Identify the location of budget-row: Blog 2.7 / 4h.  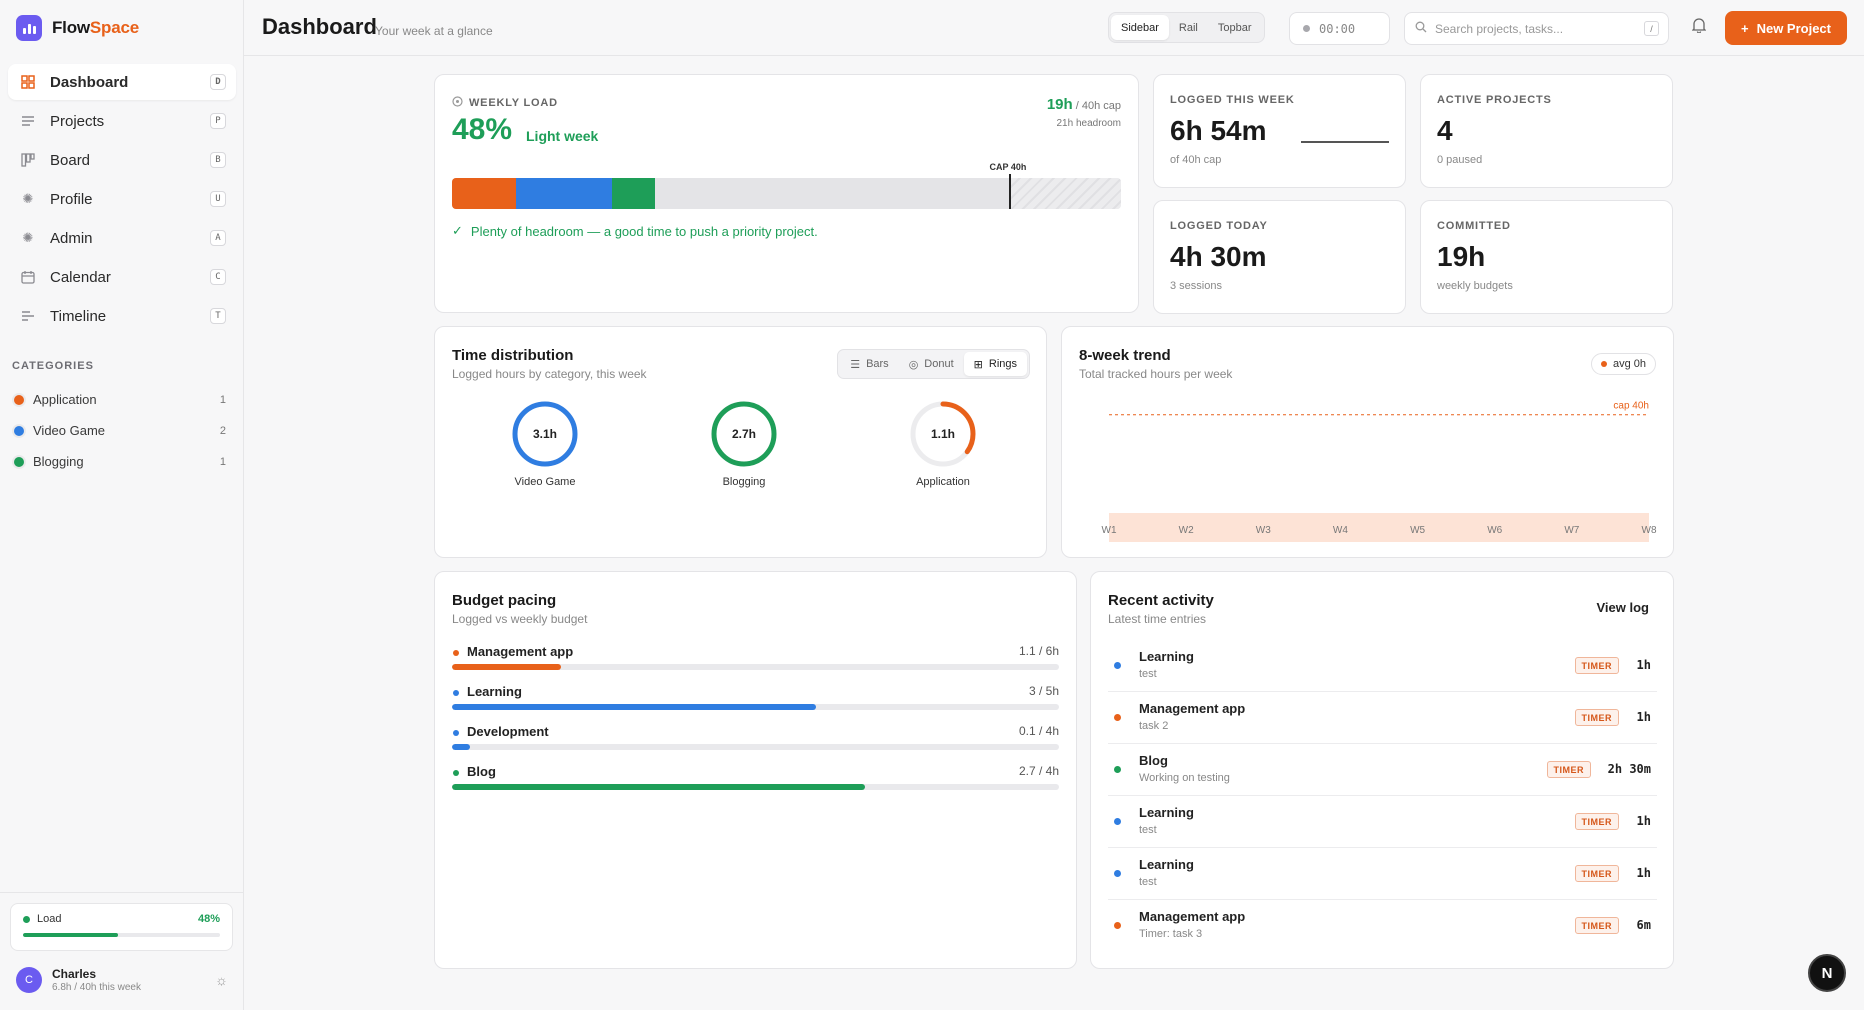
(755, 784).